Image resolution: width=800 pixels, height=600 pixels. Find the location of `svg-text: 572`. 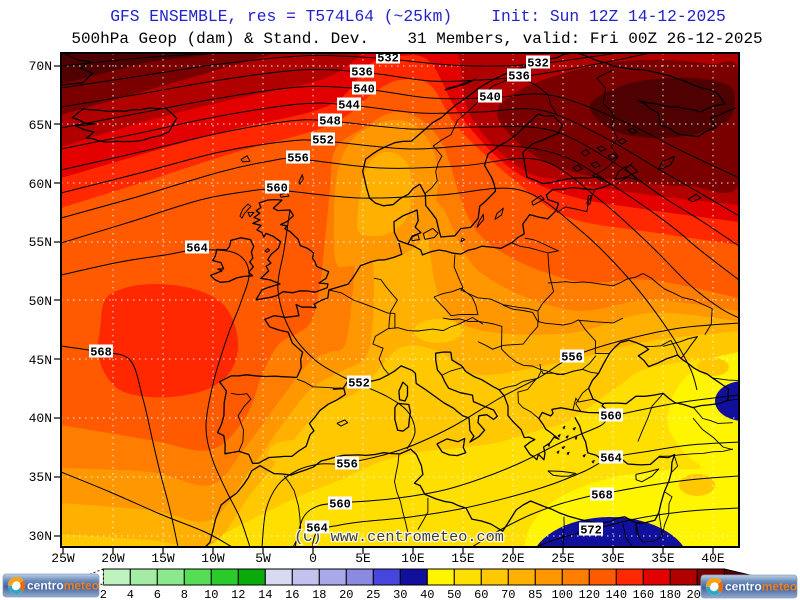

svg-text: 572 is located at coordinates (591, 531).